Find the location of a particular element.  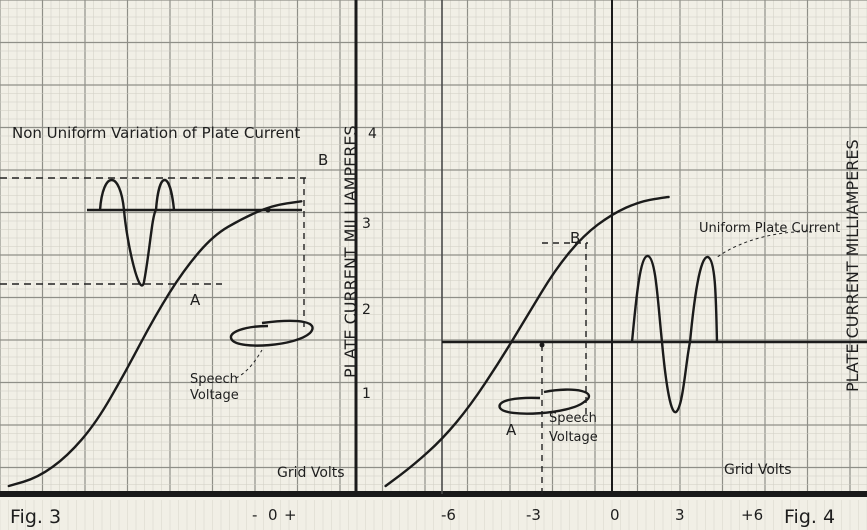

fig3-y-tick-3: 3 is located at coordinates (366, 224).